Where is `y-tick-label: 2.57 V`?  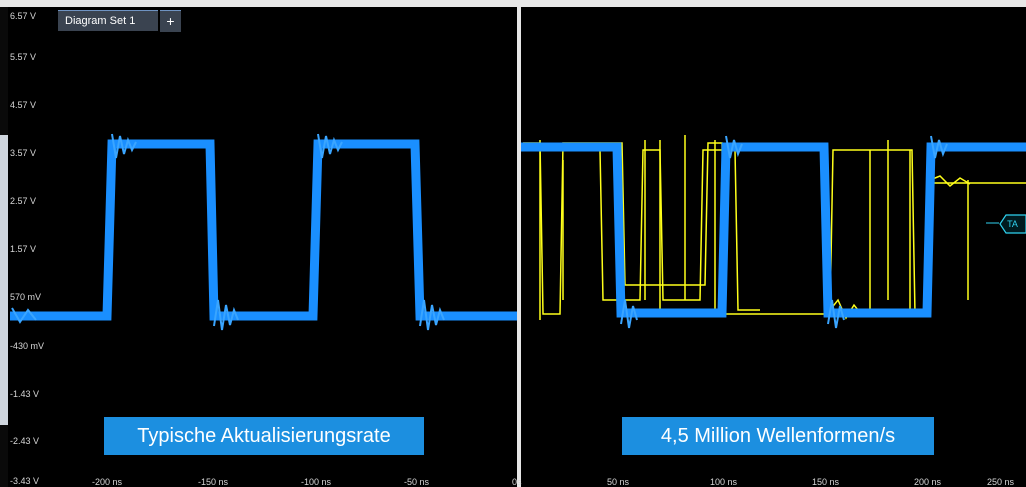 y-tick-label: 2.57 V is located at coordinates (23, 201).